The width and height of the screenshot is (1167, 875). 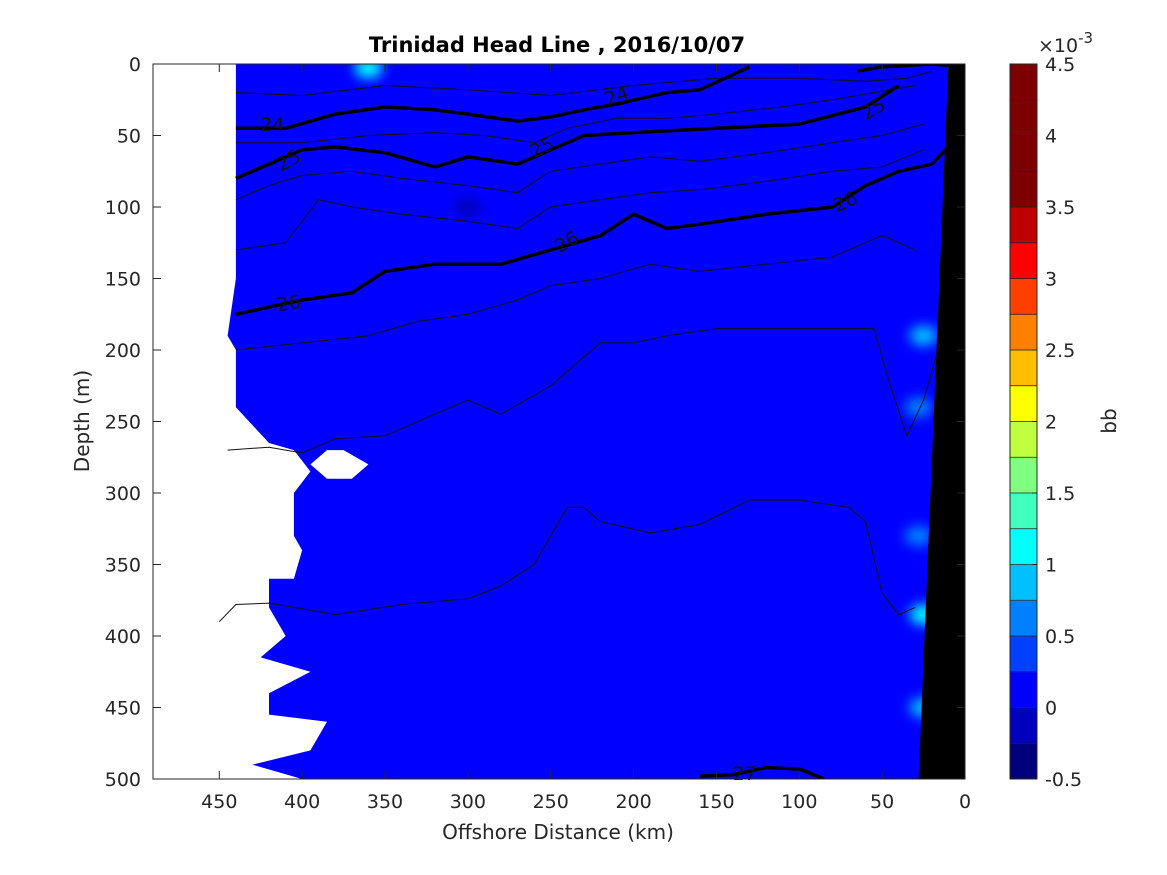 I want to click on x-tick-label: 250, so click(x=551, y=802).